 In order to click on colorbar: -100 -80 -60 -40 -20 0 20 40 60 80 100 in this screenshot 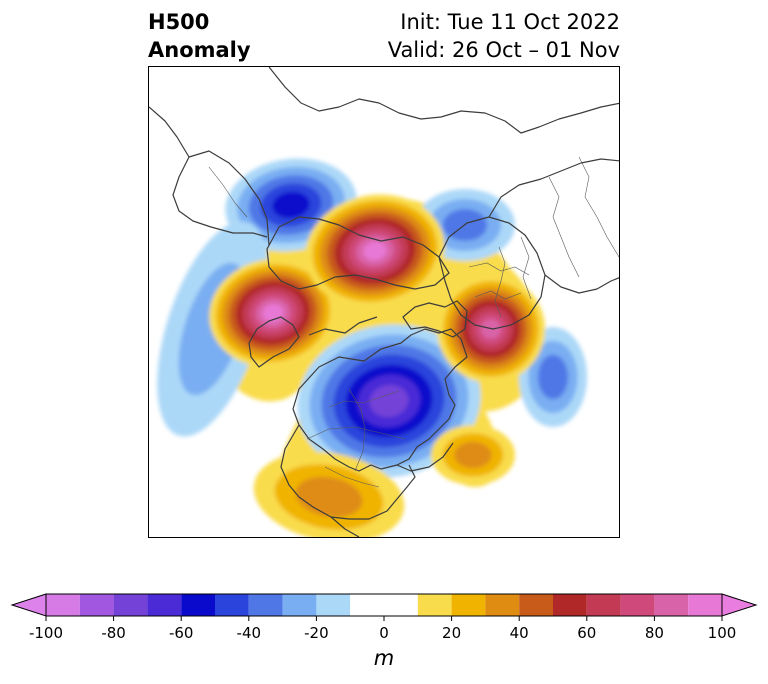, I will do `click(384, 630)`.